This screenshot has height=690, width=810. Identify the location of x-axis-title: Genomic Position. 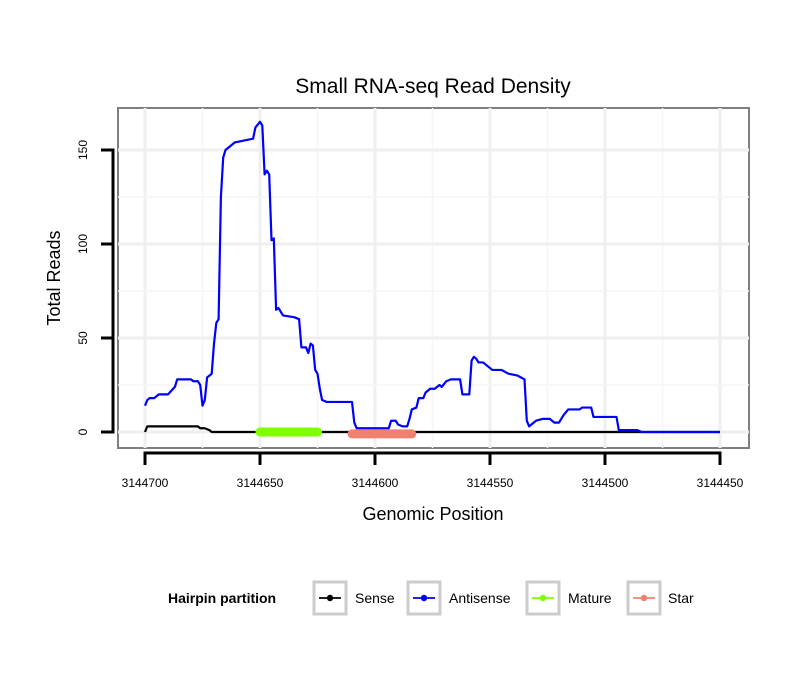
(432, 514).